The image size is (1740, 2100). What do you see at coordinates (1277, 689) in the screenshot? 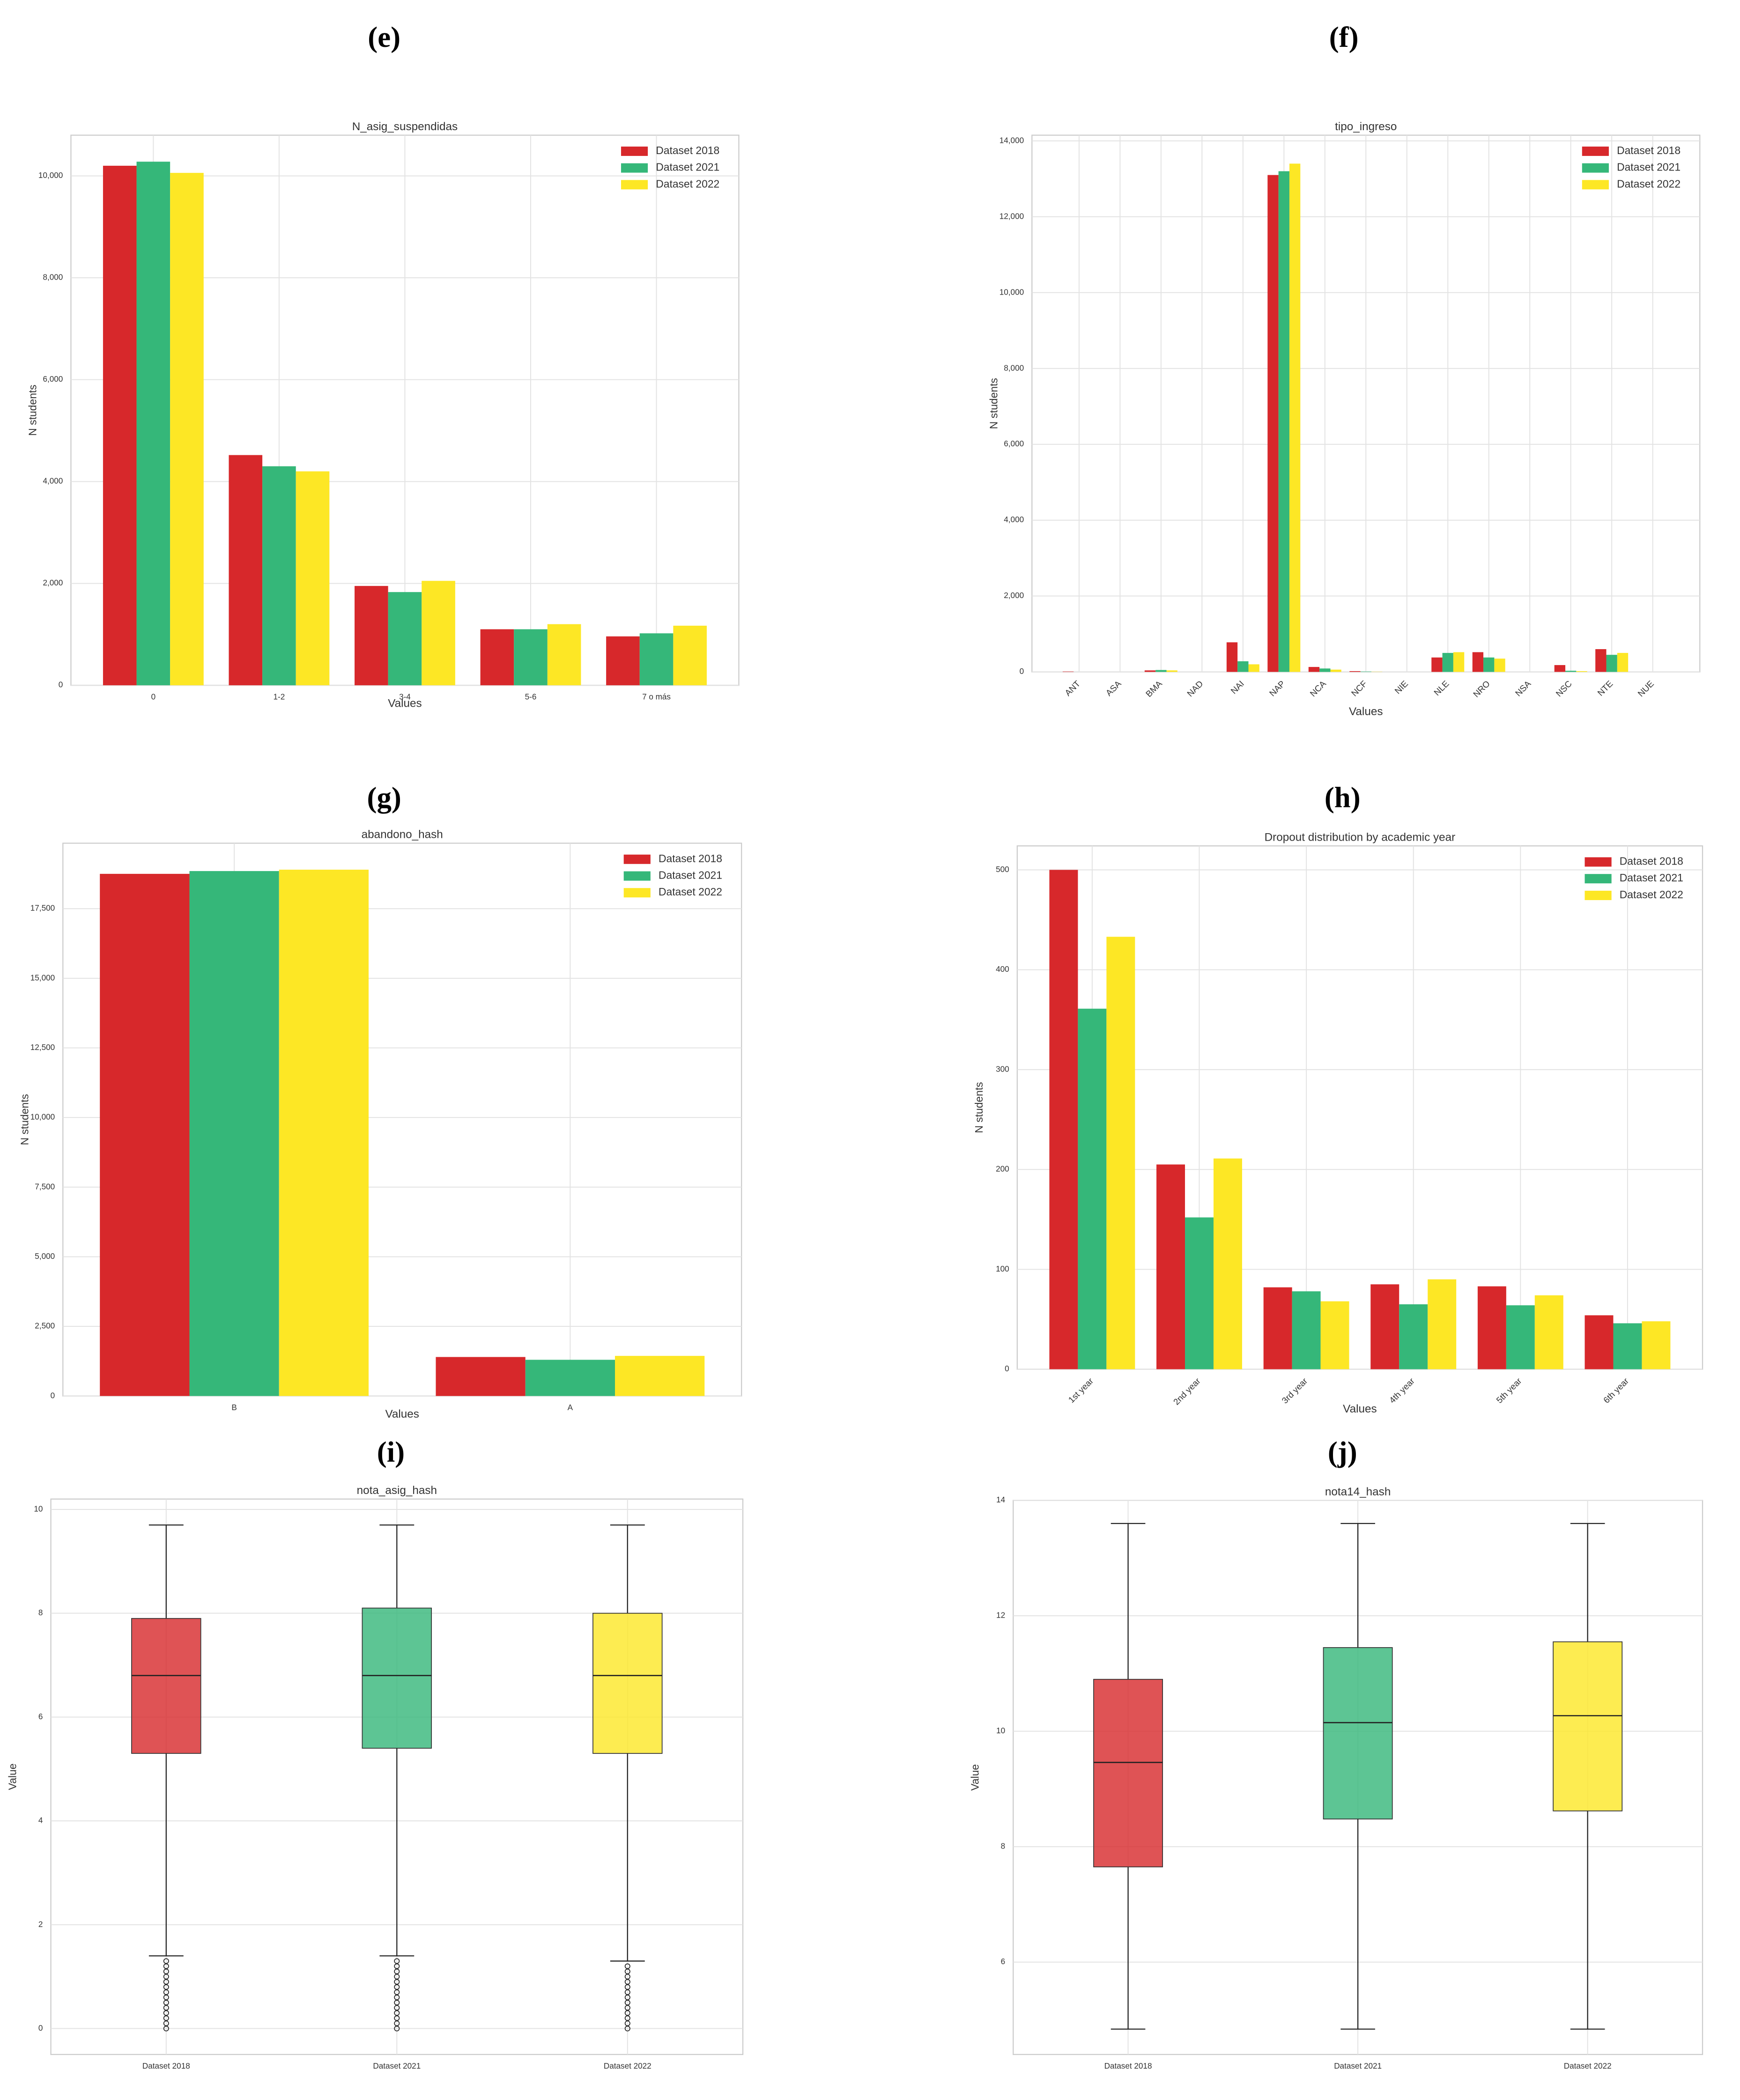
I see `x-tick-label: NAP` at bounding box center [1277, 689].